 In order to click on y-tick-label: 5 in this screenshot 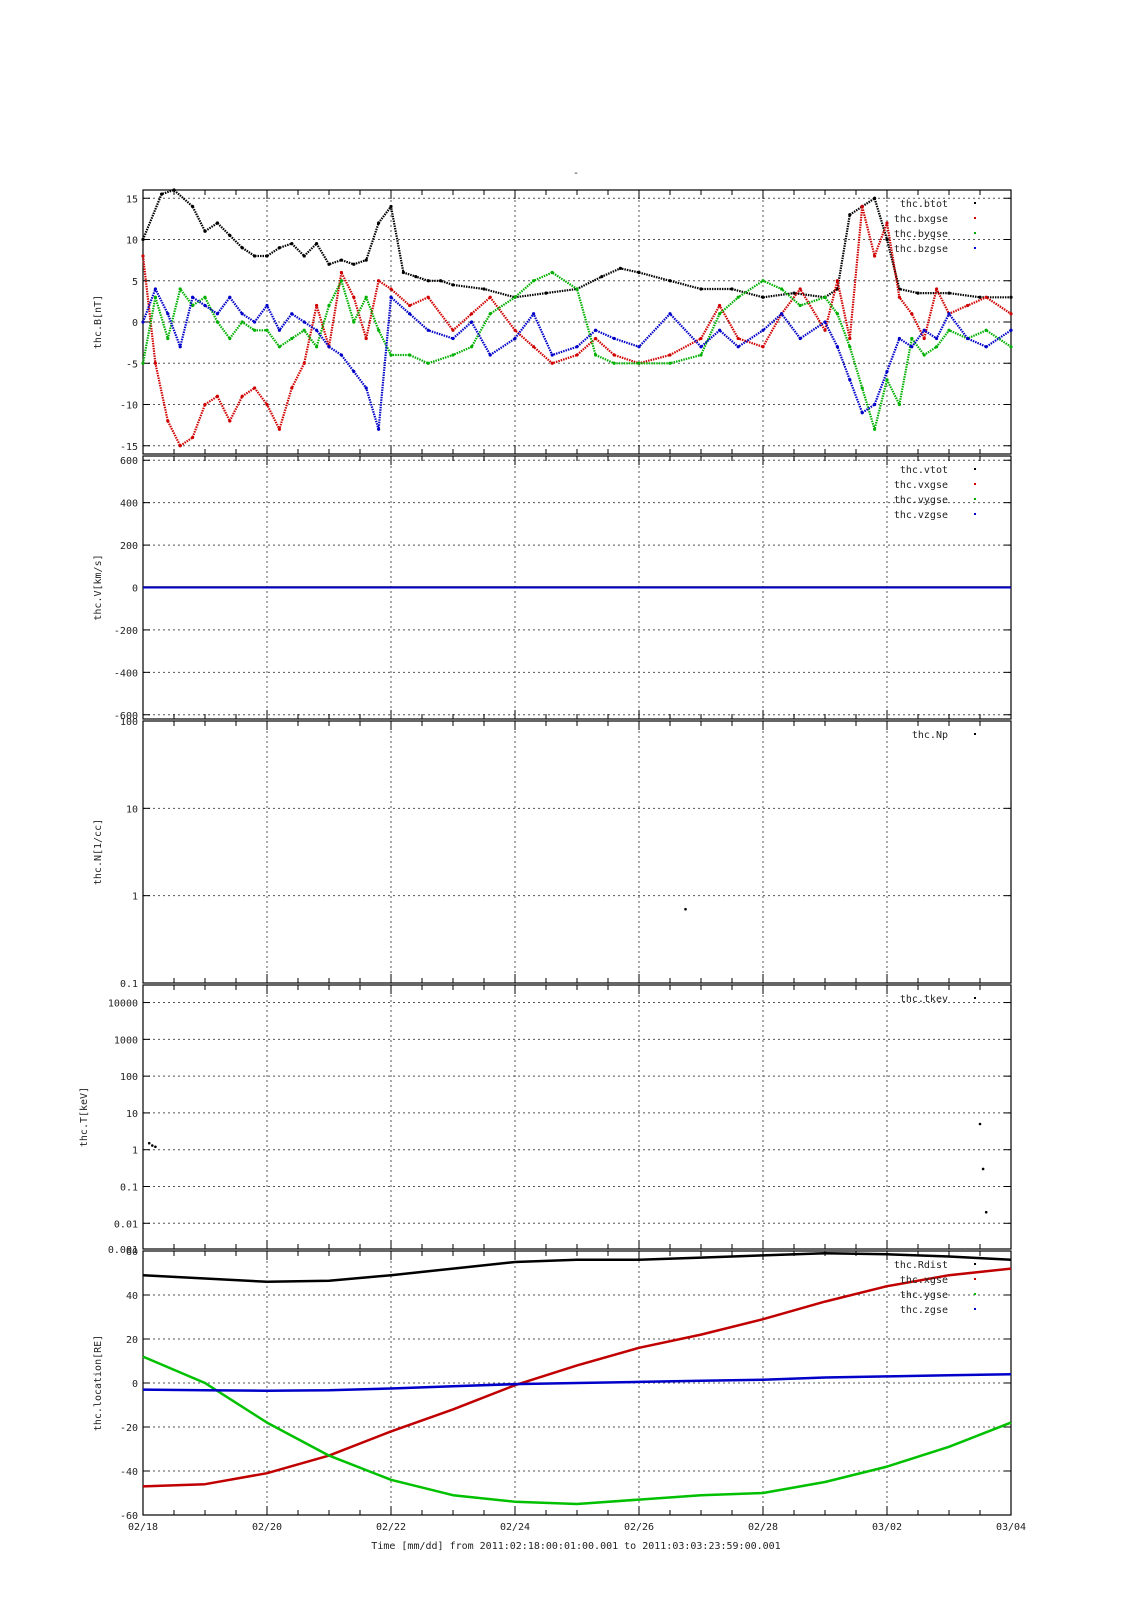, I will do `click(135, 282)`.